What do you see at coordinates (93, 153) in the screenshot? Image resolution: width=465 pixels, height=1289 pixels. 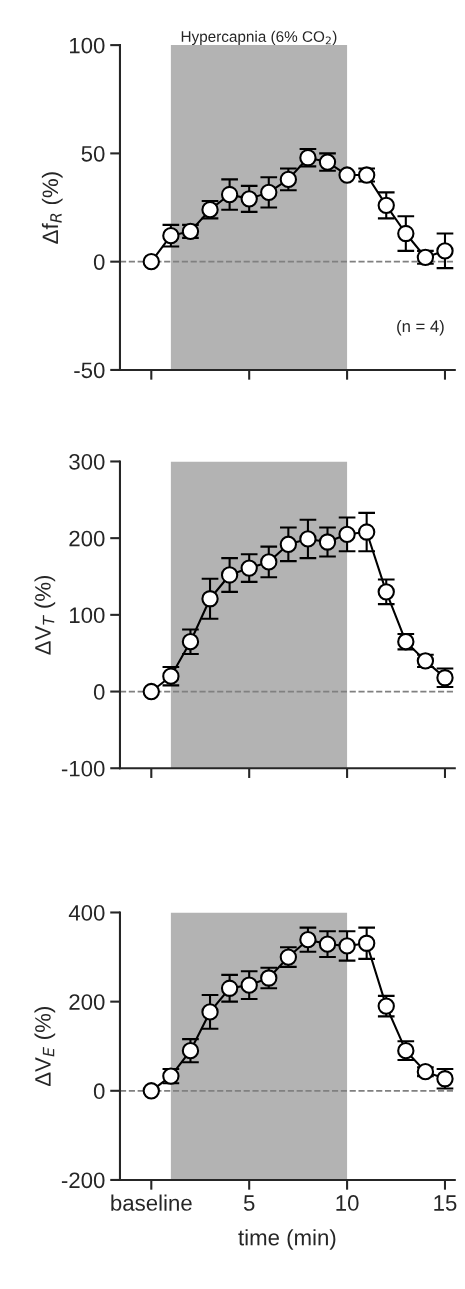 I see `y-tick-label: 50` at bounding box center [93, 153].